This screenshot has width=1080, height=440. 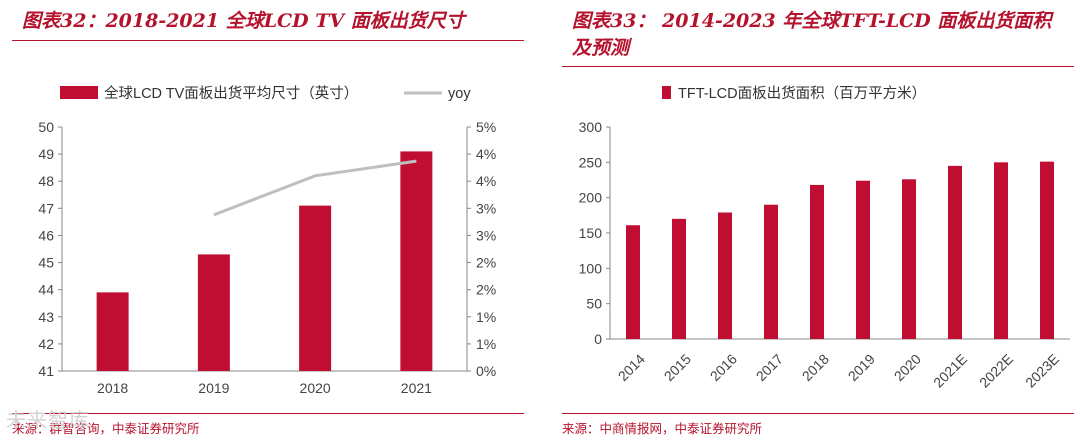 What do you see at coordinates (268, 413) in the screenshot?
I see `left-footer-rule` at bounding box center [268, 413].